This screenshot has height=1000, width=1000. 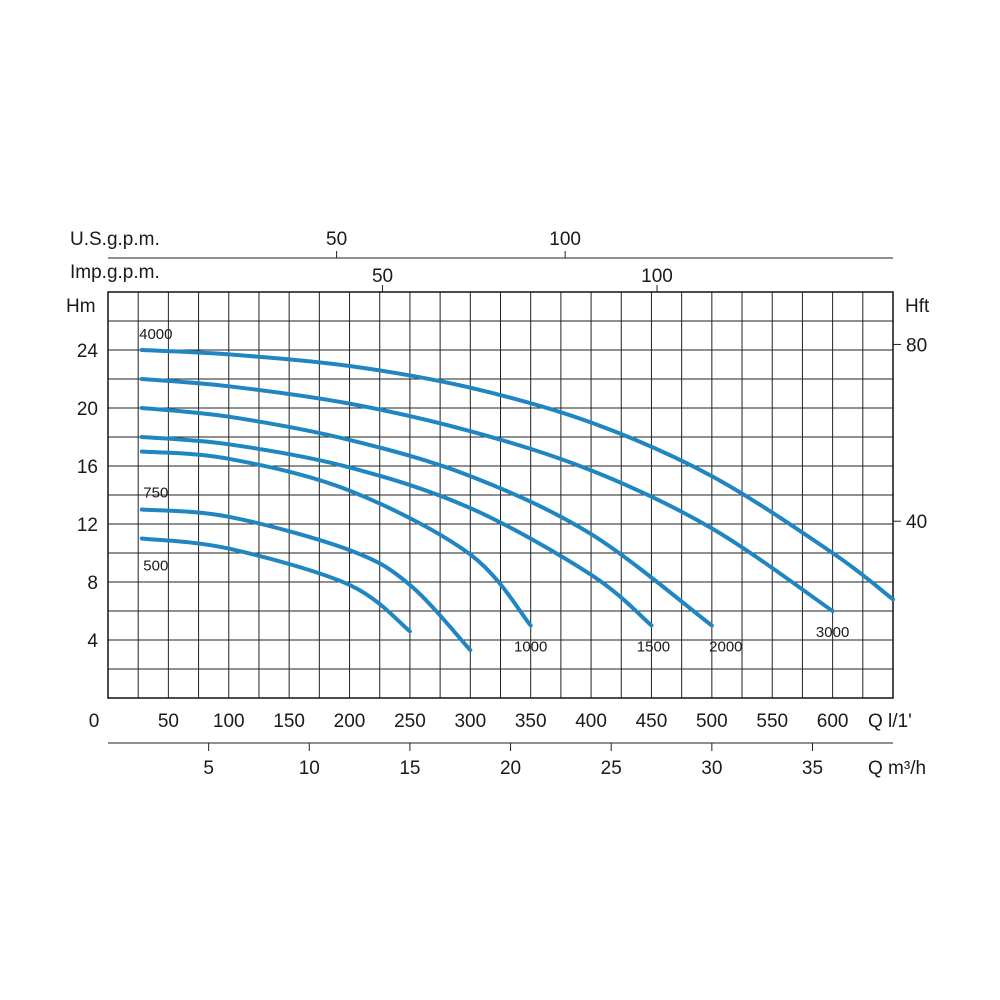 What do you see at coordinates (530, 647) in the screenshot?
I see `curve-label-1000: 1000` at bounding box center [530, 647].